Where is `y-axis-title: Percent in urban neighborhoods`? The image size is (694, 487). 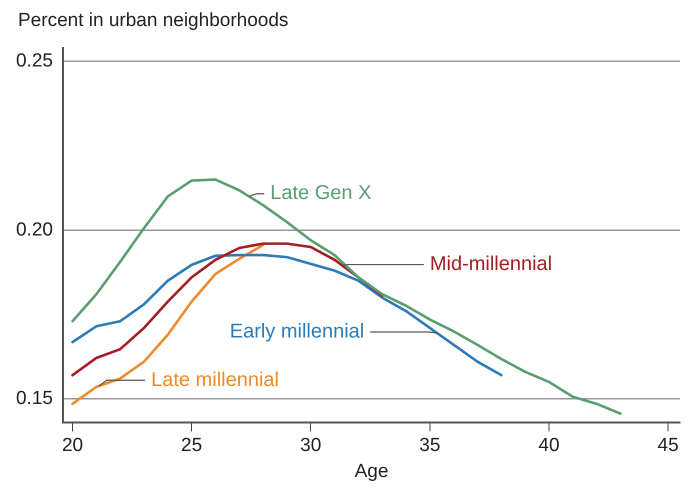
y-axis-title: Percent in urban neighborhoods is located at coordinates (153, 21).